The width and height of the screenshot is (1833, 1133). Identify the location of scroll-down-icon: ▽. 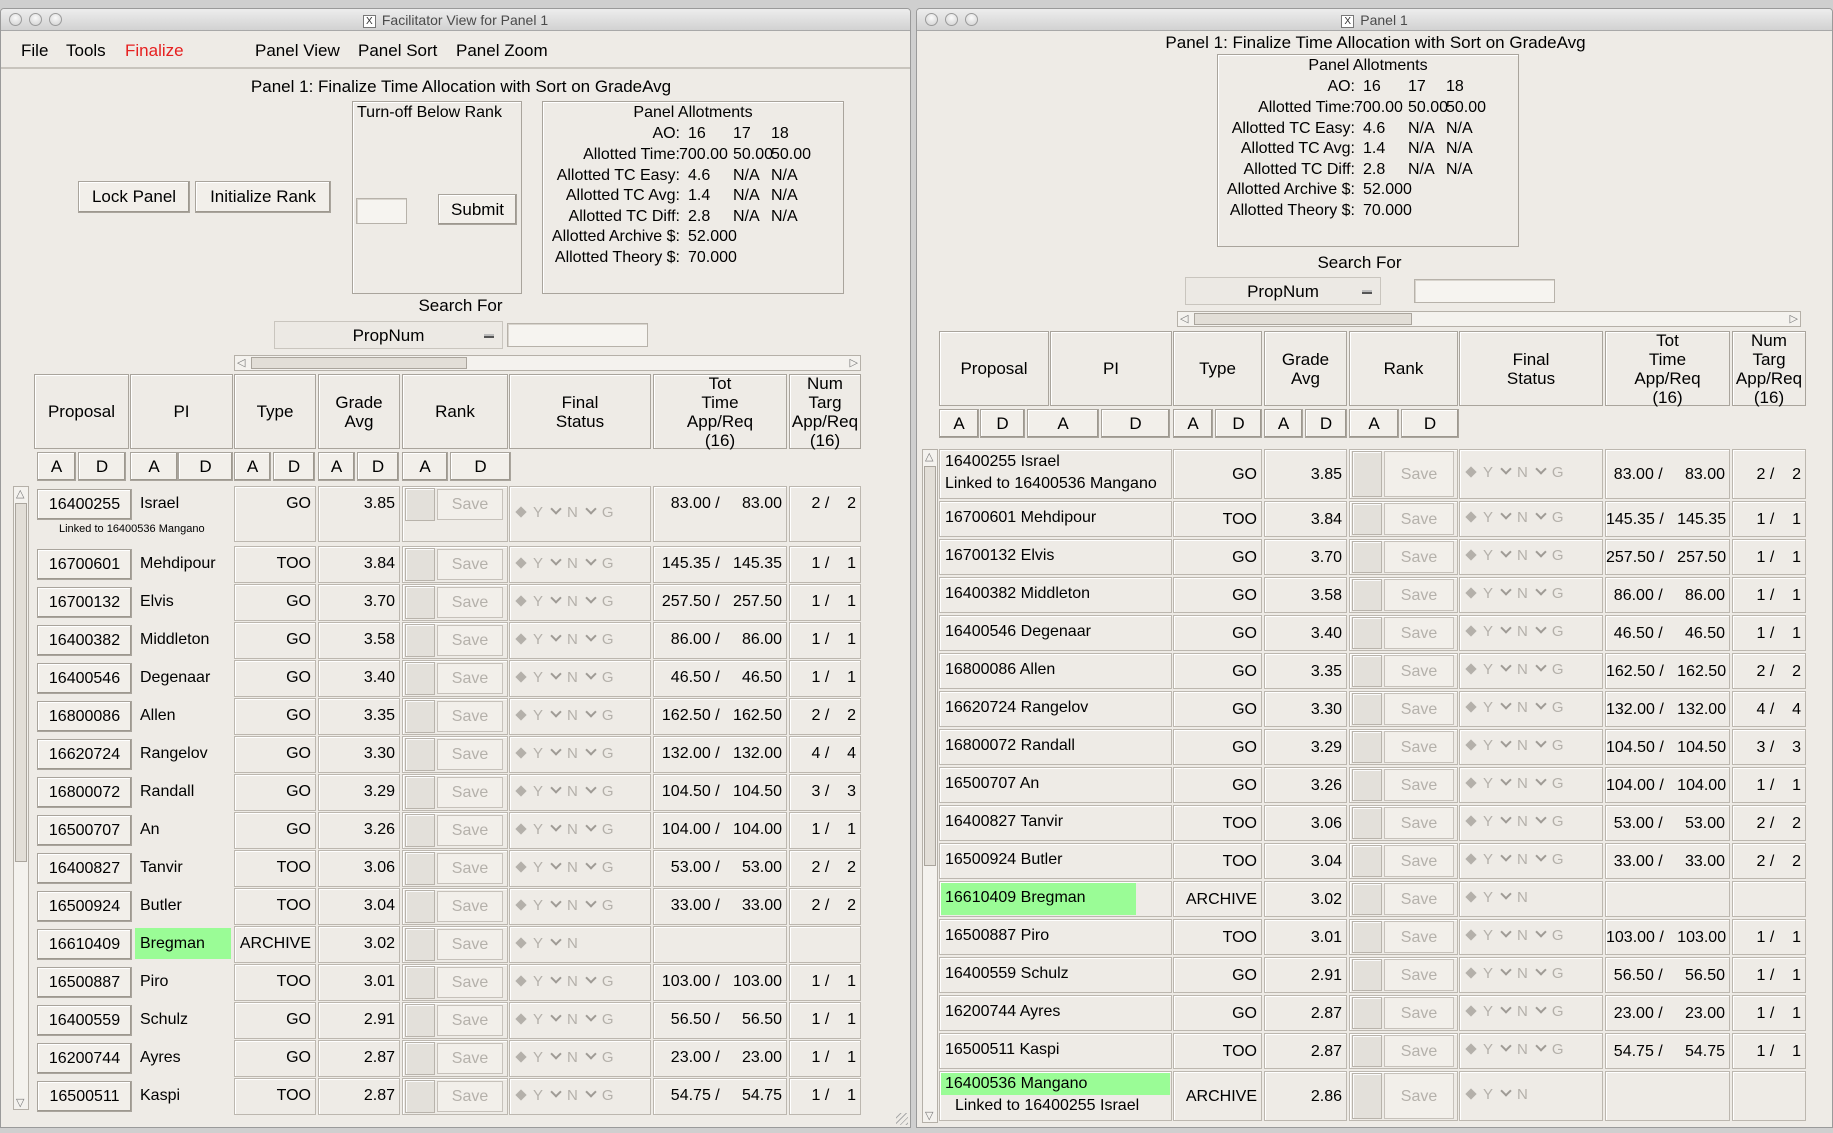
(929, 1116).